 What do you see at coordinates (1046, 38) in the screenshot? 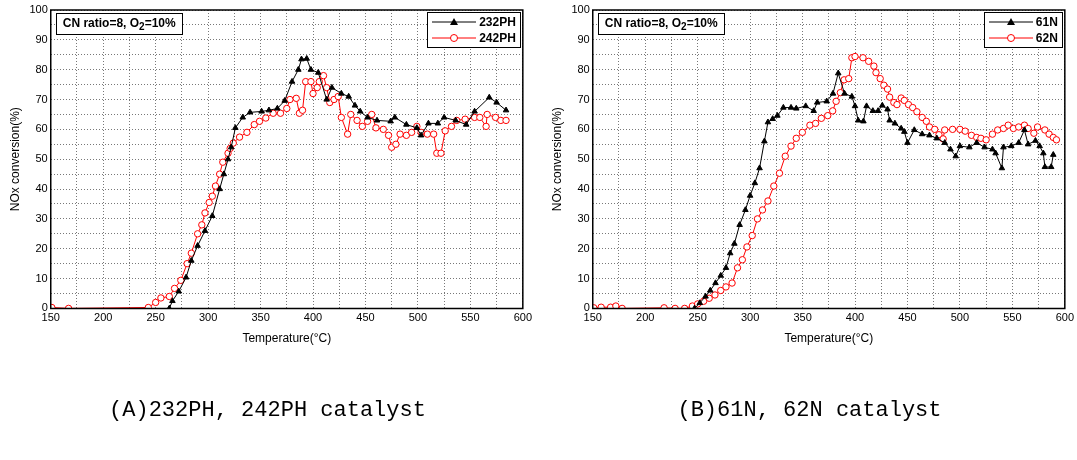
I see `legend-label: 62N` at bounding box center [1046, 38].